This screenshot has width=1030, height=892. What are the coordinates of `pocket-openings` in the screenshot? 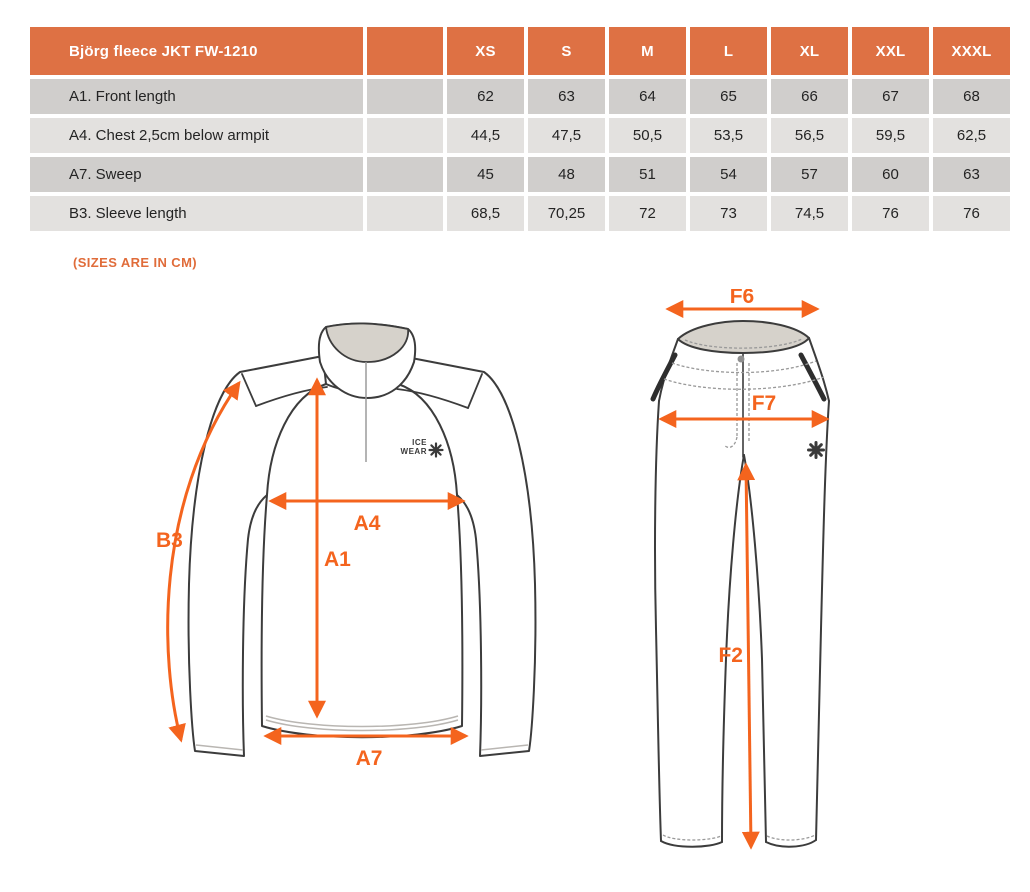 It's located at (738, 377).